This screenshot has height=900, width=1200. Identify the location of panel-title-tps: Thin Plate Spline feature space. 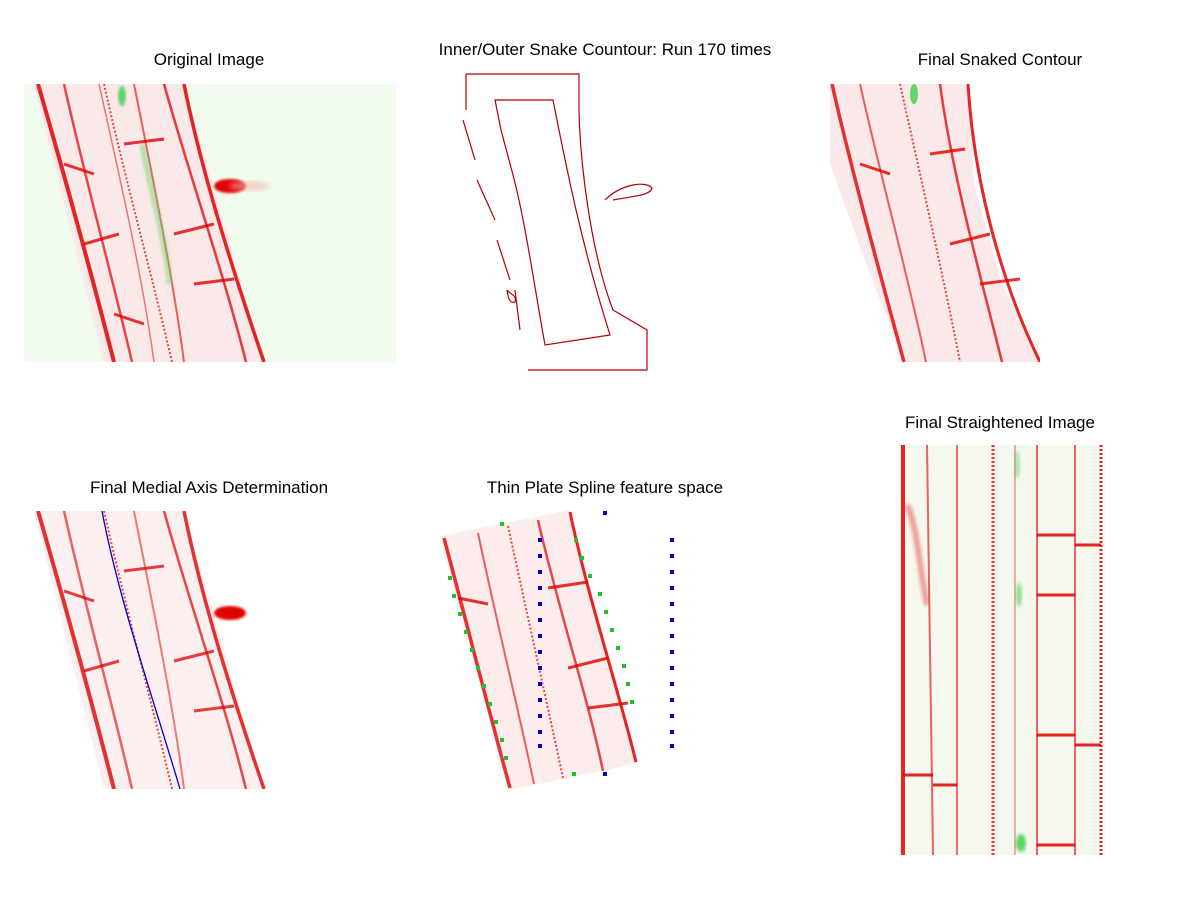
(605, 487).